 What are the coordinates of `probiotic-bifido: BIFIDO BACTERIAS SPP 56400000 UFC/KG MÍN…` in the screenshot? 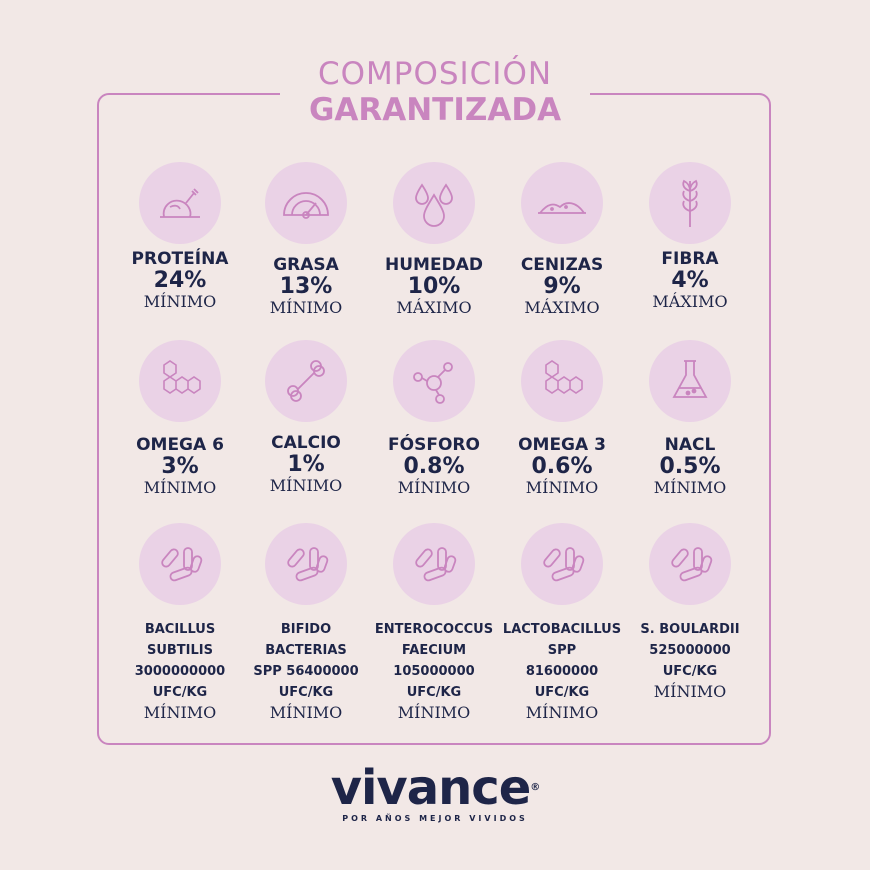 It's located at (306, 623).